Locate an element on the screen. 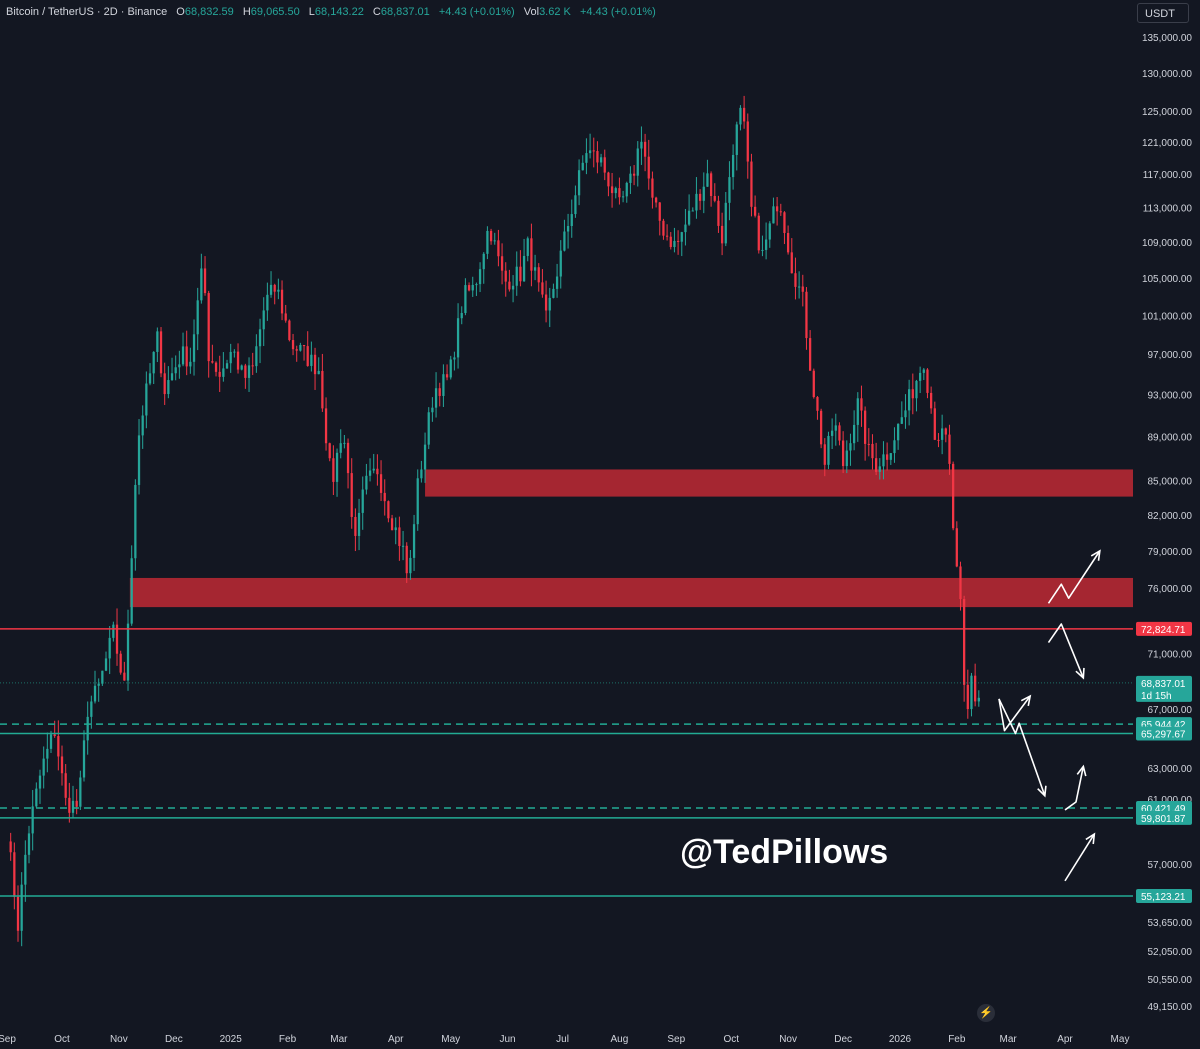 The image size is (1200, 1049). time-tick-label: Apr is located at coordinates (1065, 1039).